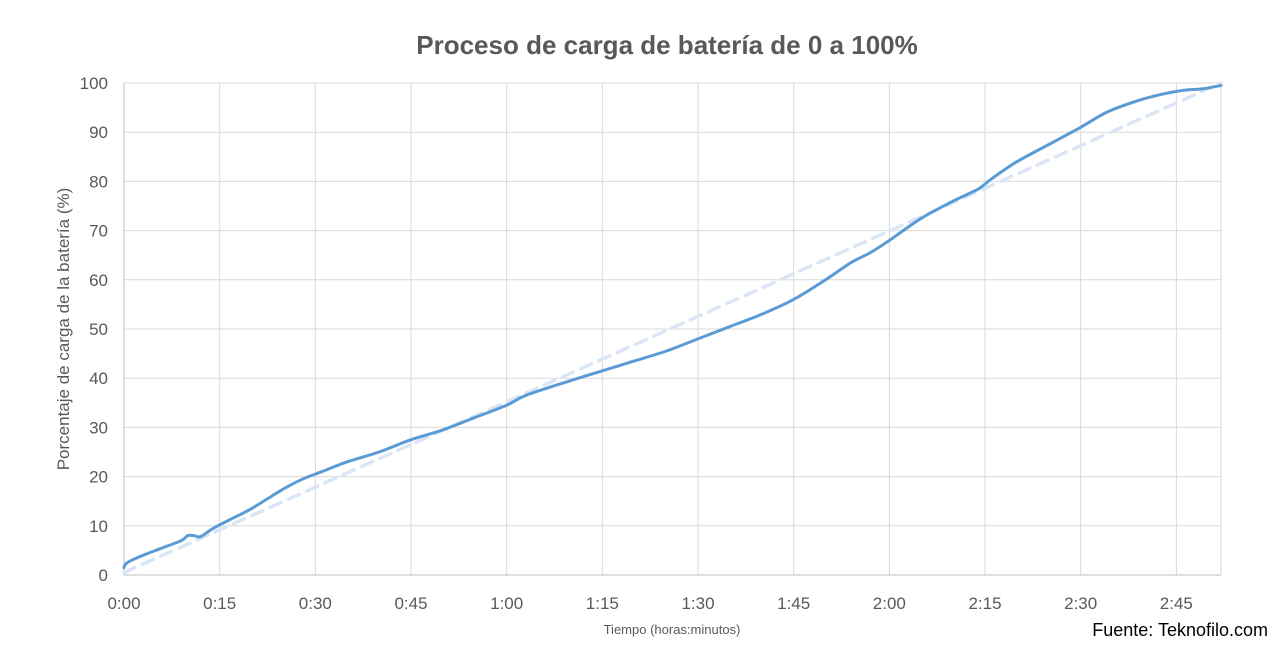 The image size is (1287, 650). What do you see at coordinates (98, 477) in the screenshot?
I see `y-tick-label: 20` at bounding box center [98, 477].